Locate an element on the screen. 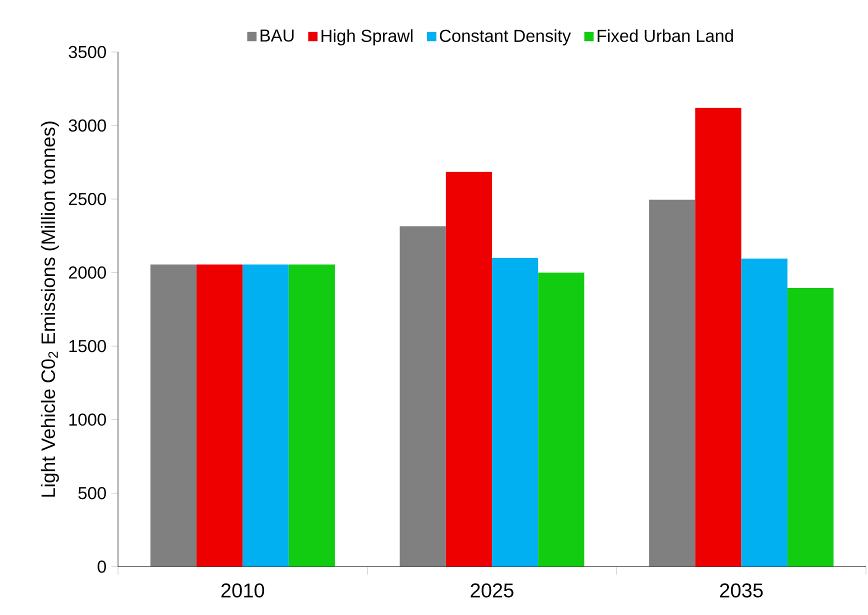 The image size is (868, 615). x-tick-label: 2010 is located at coordinates (242, 591).